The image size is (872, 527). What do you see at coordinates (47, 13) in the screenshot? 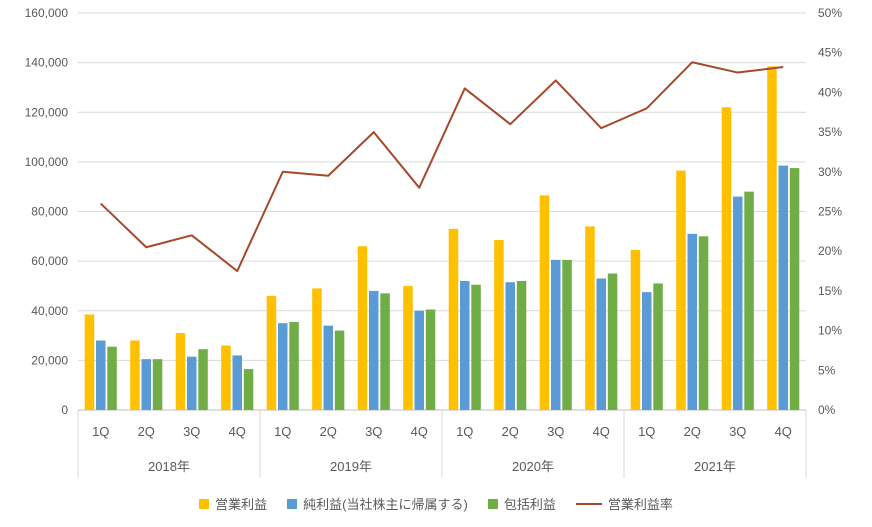
I see `left-axis-tick-label: 160,000` at bounding box center [47, 13].